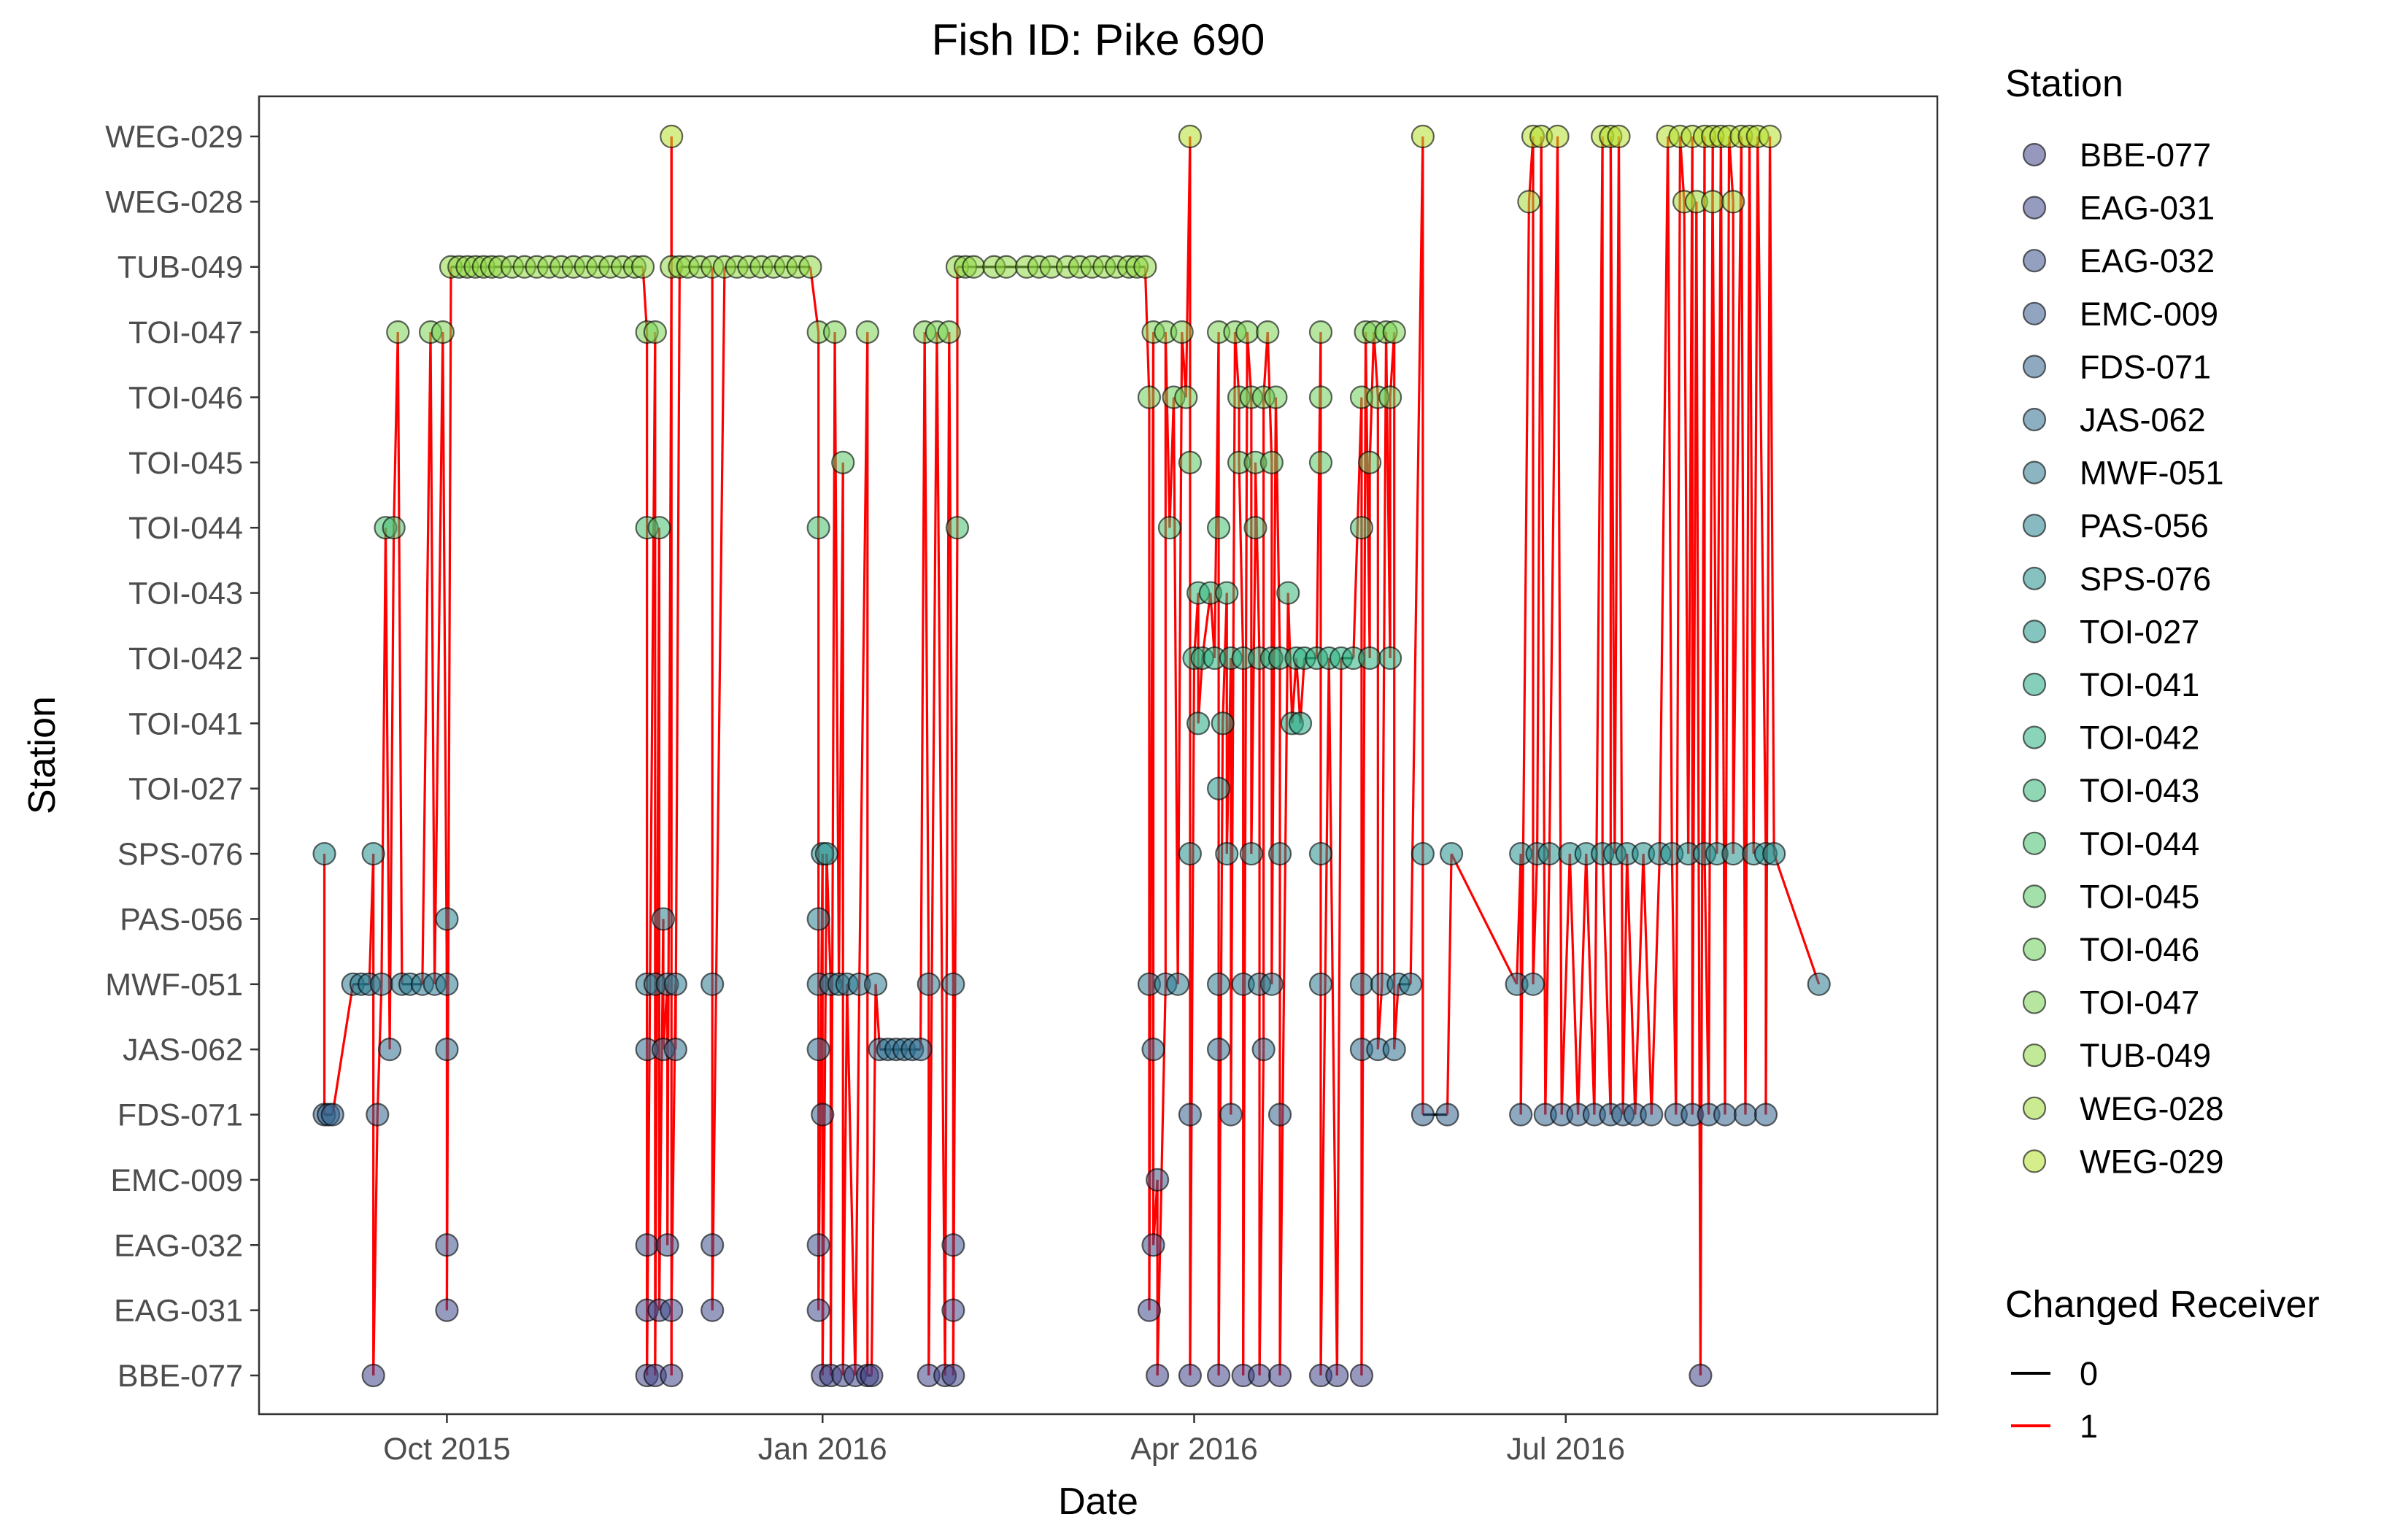 This screenshot has height=1536, width=2408. I want to click on x-axis-title: Date, so click(1098, 1502).